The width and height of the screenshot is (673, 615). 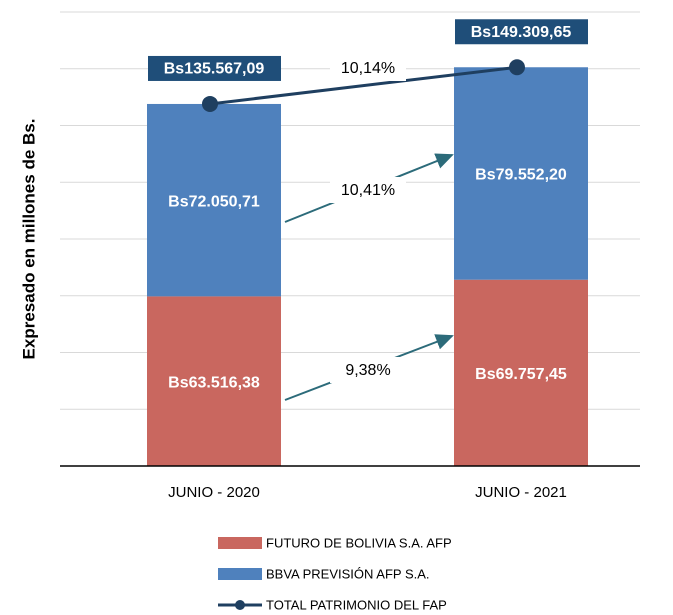 I want to click on value-label: Bs135.567,09, so click(x=214, y=69).